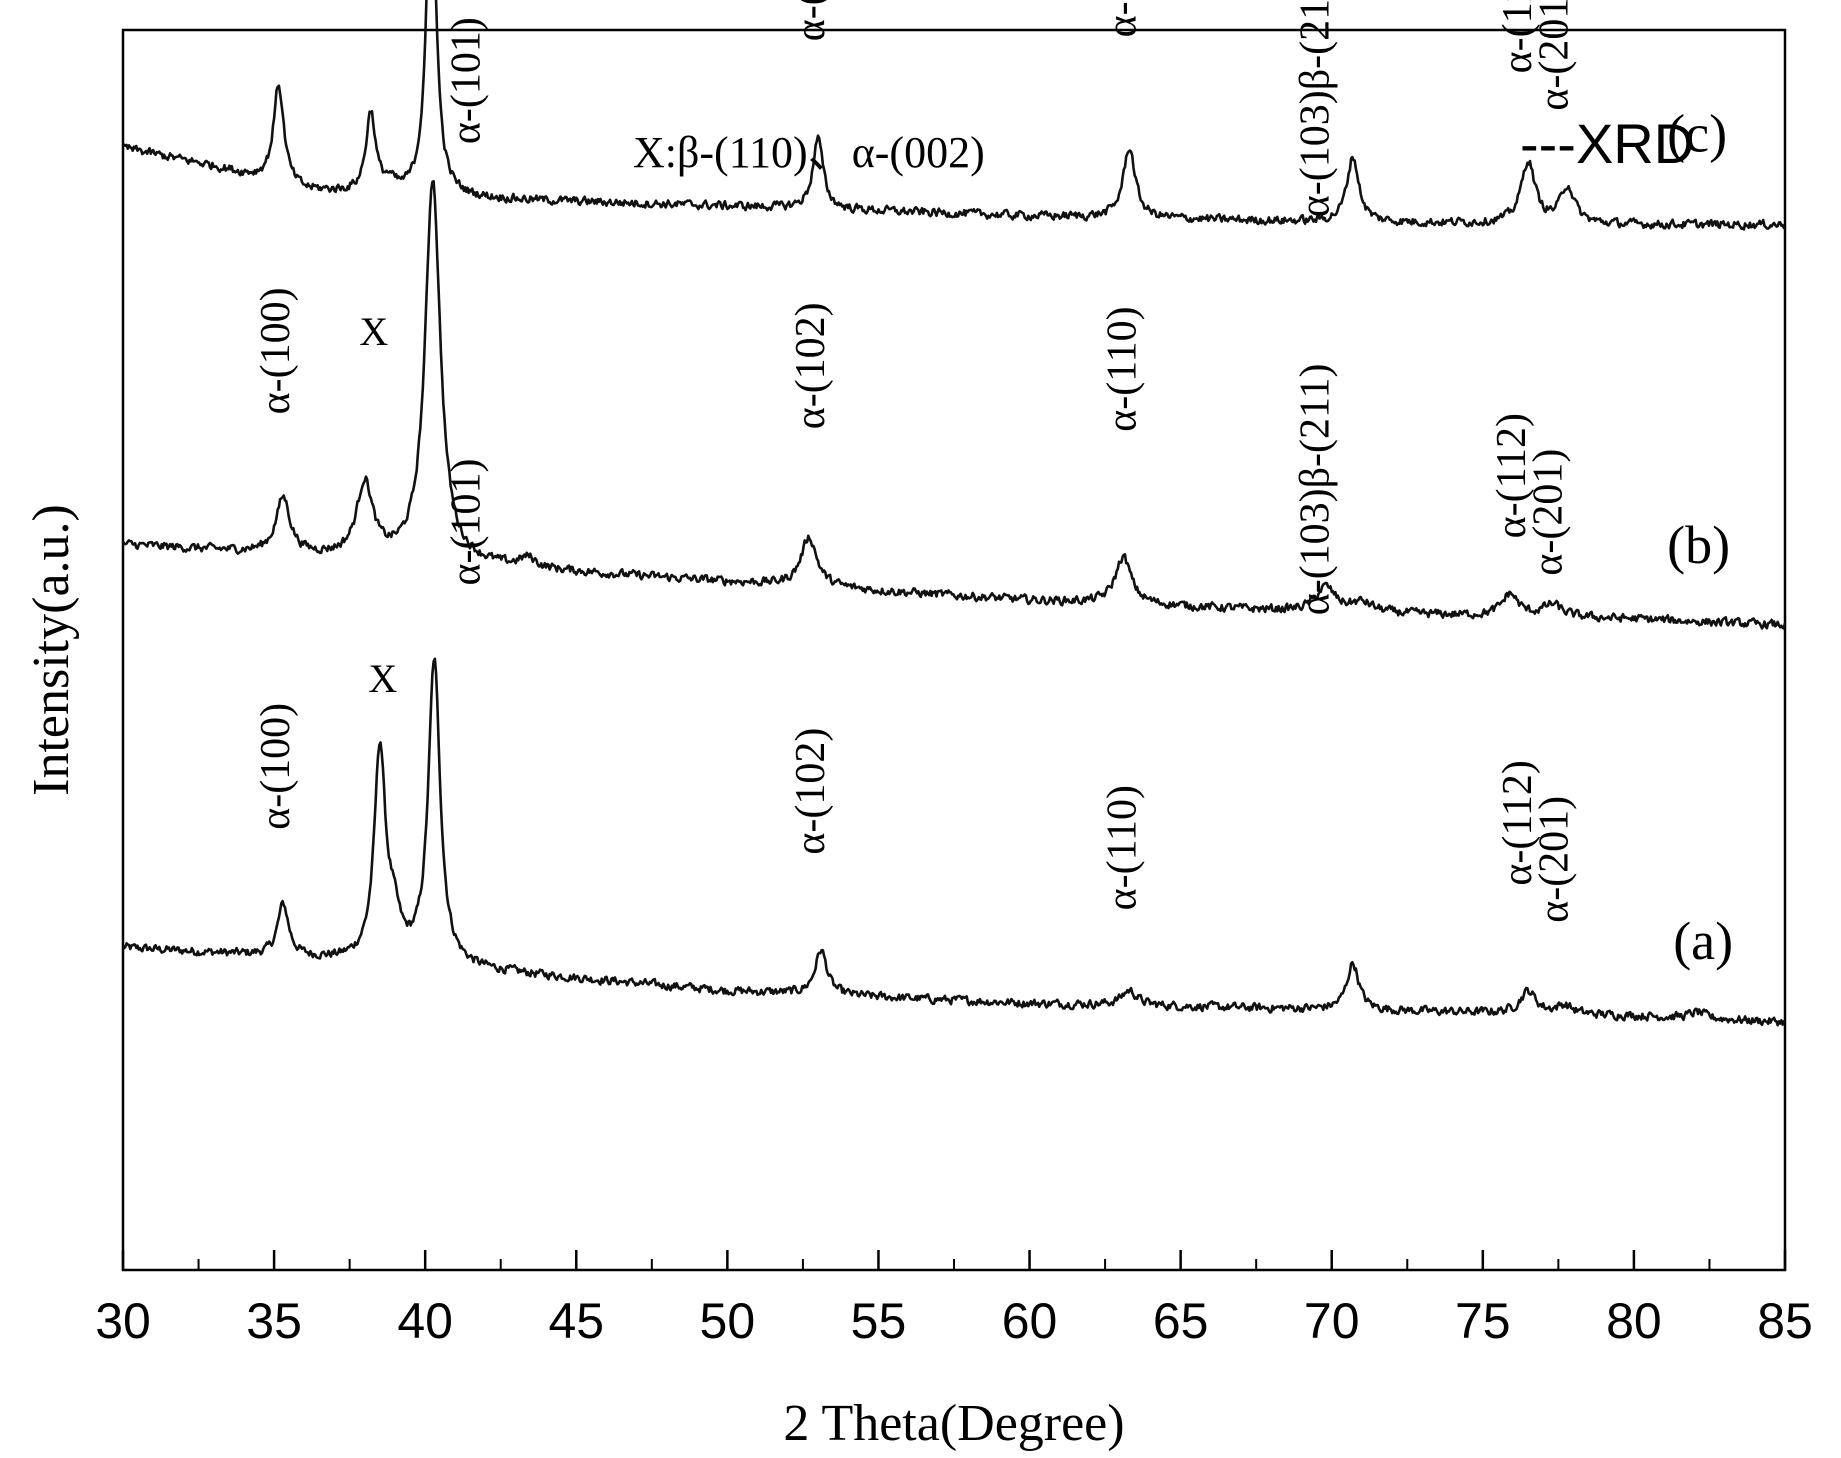  I want to click on y-axis-label: Intensity(a.u.), so click(51, 650).